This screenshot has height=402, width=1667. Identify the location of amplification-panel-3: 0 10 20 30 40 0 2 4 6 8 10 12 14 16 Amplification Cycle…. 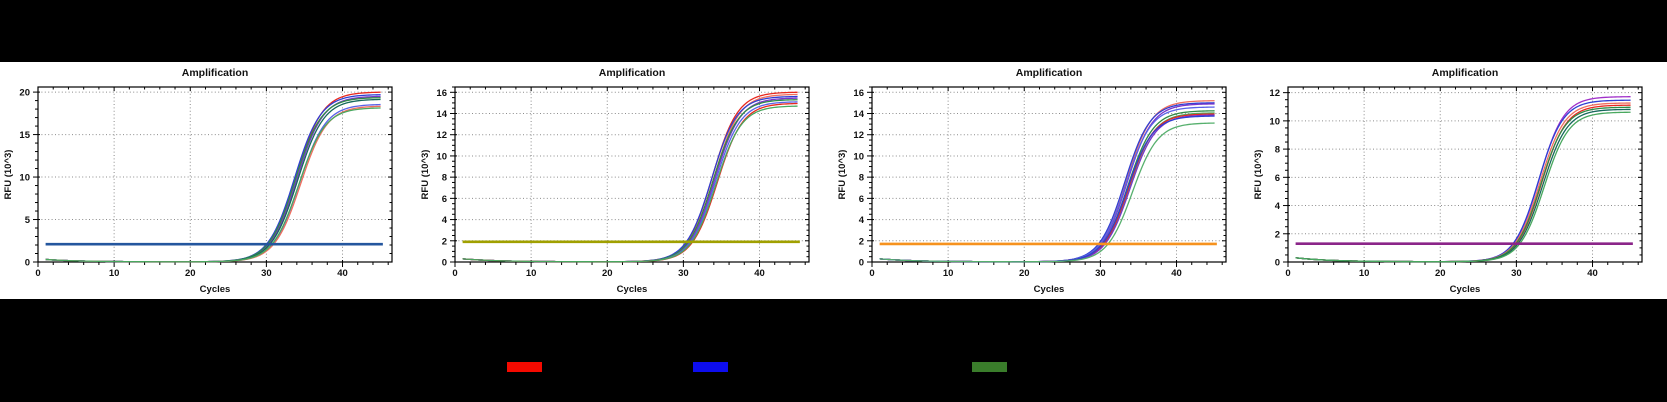
(1042, 180).